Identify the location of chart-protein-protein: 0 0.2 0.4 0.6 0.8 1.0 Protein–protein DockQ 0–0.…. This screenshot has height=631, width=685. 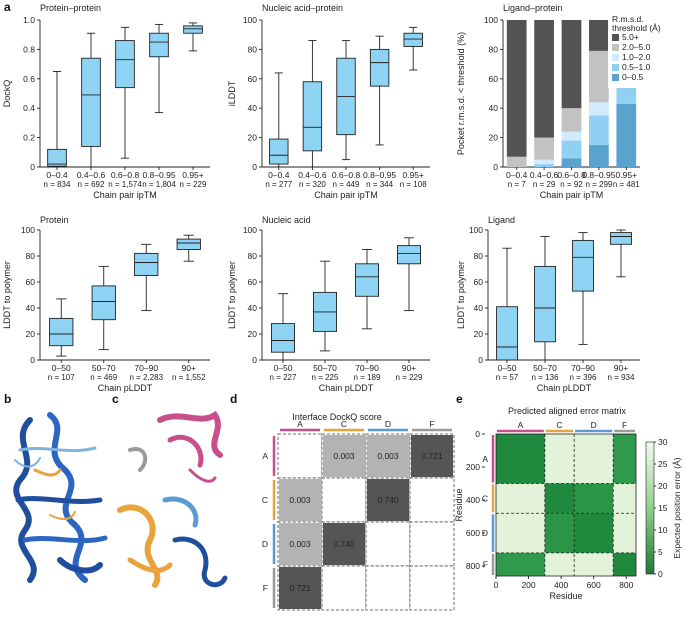
(106, 101).